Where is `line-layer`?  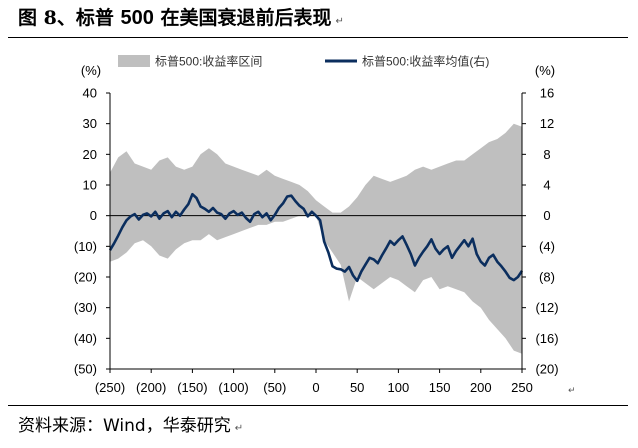
line-layer is located at coordinates (316, 237).